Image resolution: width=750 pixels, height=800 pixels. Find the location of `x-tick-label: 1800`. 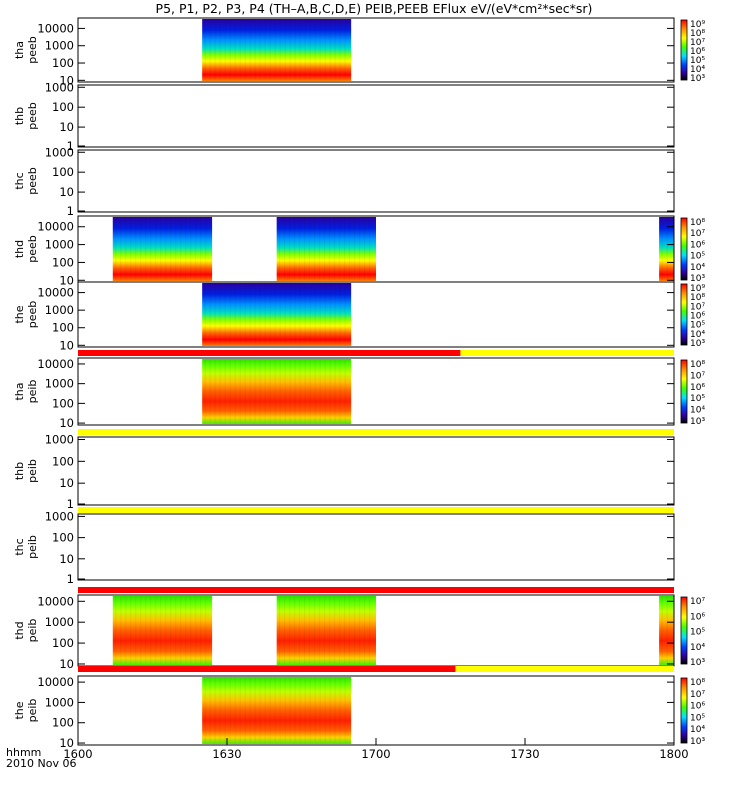

x-tick-label: 1800 is located at coordinates (673, 754).